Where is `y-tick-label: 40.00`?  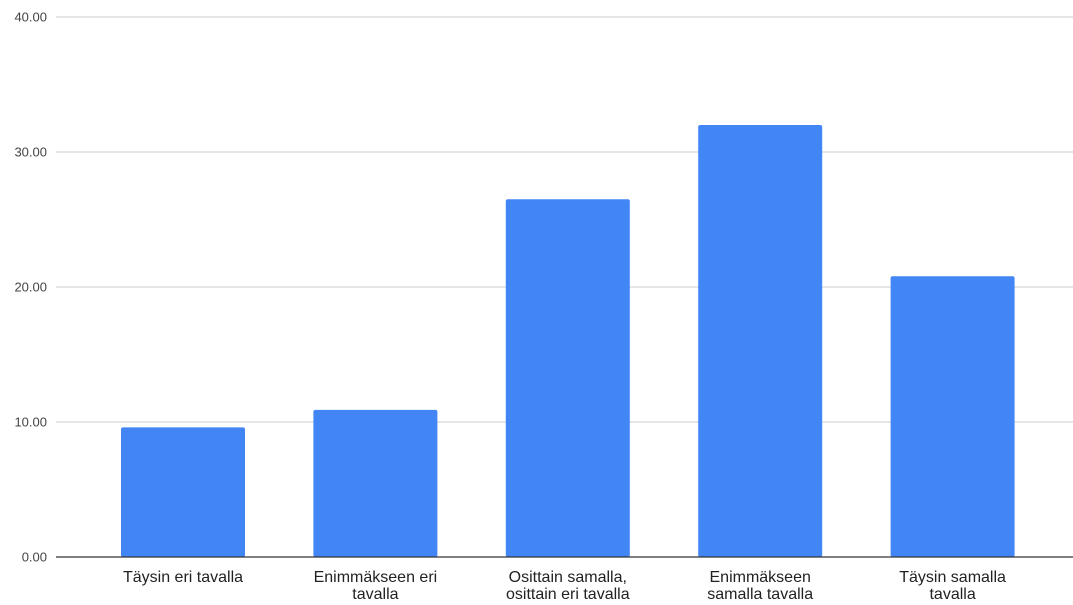 y-tick-label: 40.00 is located at coordinates (30, 17).